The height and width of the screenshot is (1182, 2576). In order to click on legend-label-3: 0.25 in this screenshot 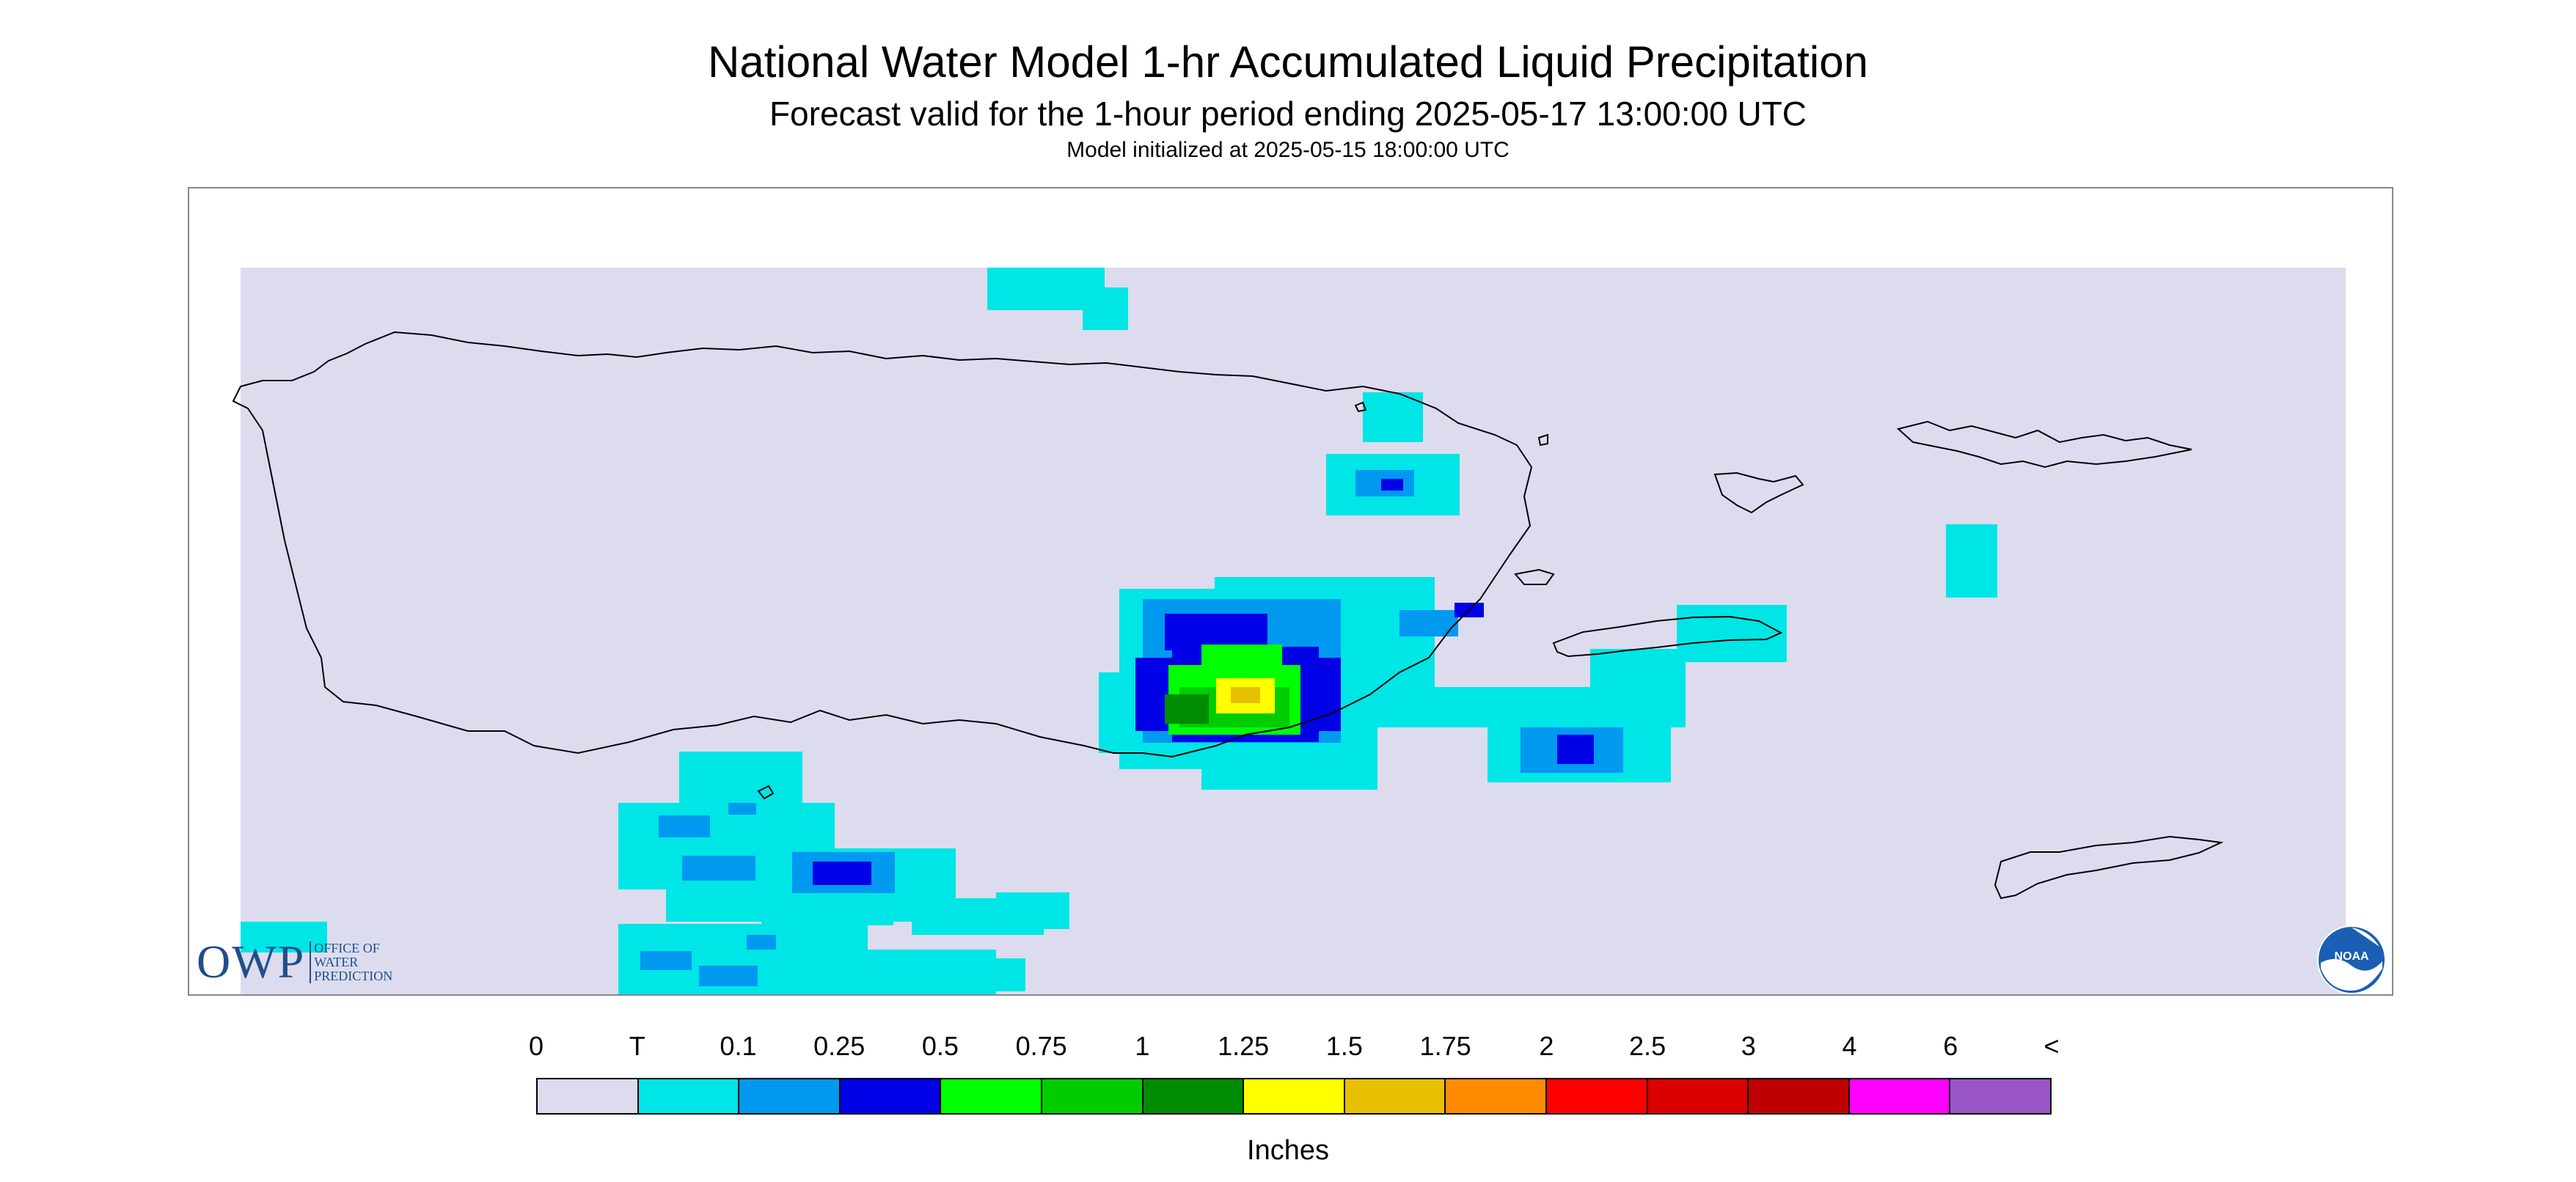, I will do `click(839, 1046)`.